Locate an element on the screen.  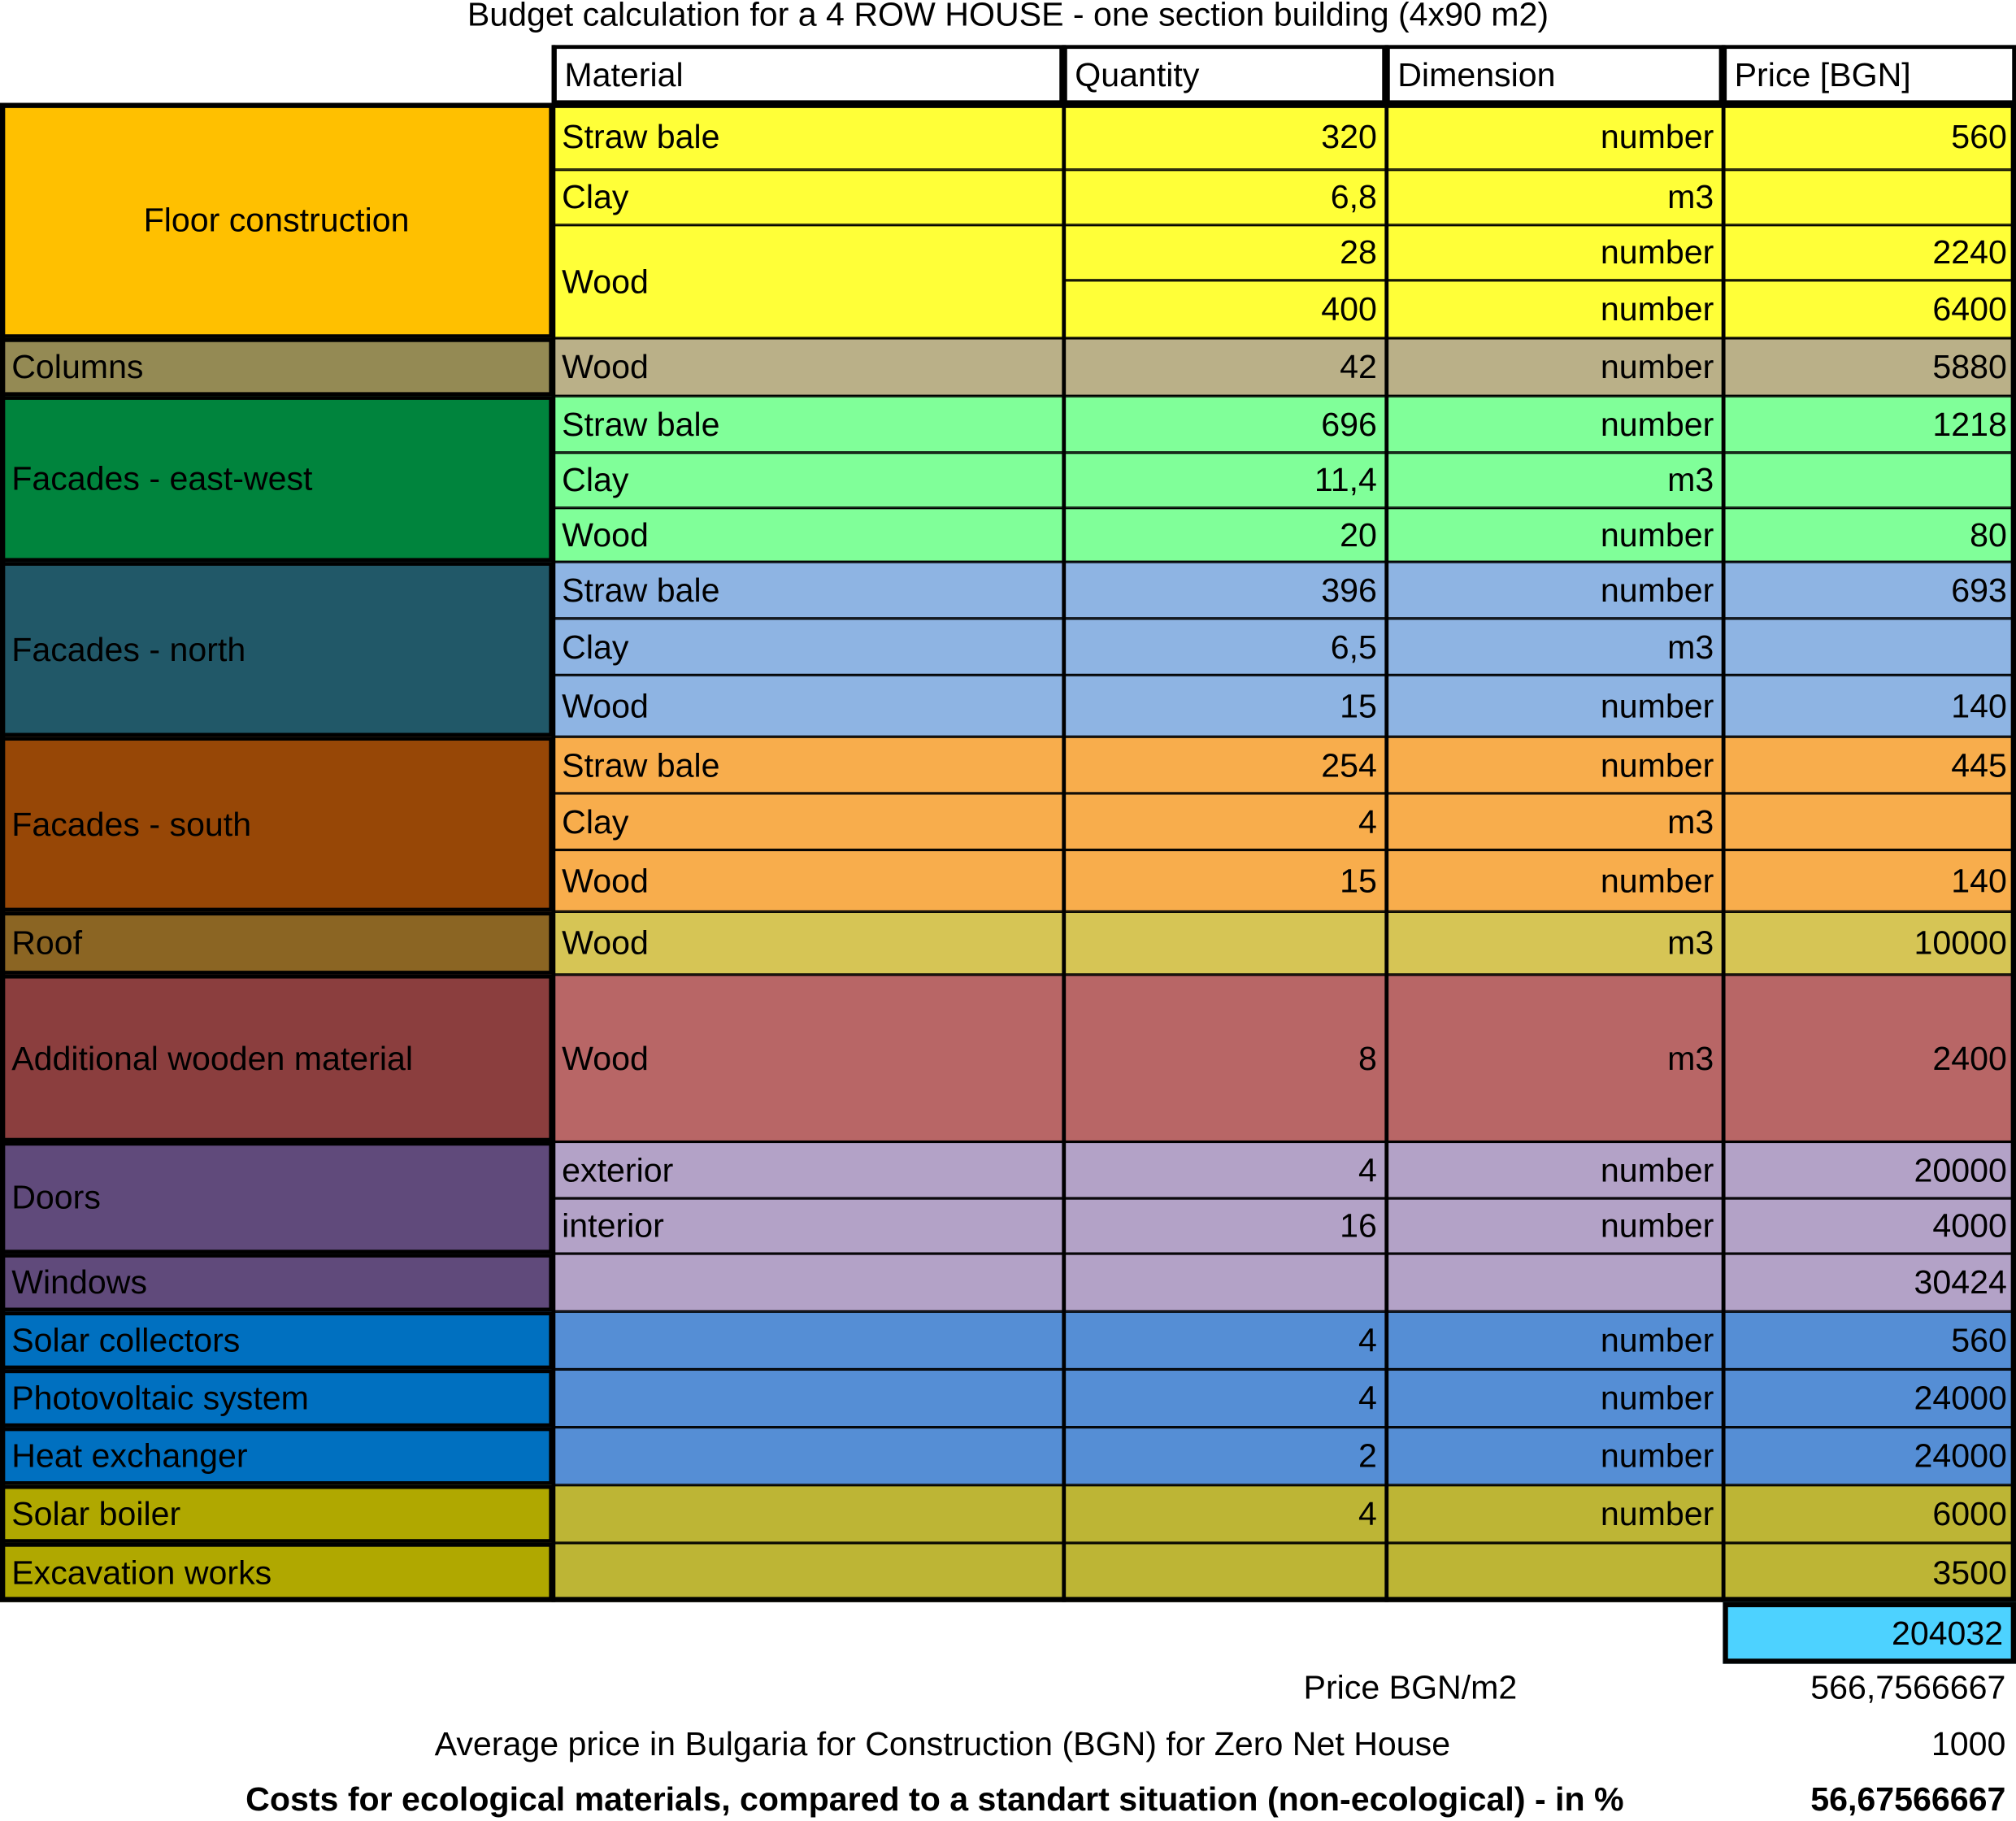
price-cell-text: 6400 is located at coordinates (1969, 308).